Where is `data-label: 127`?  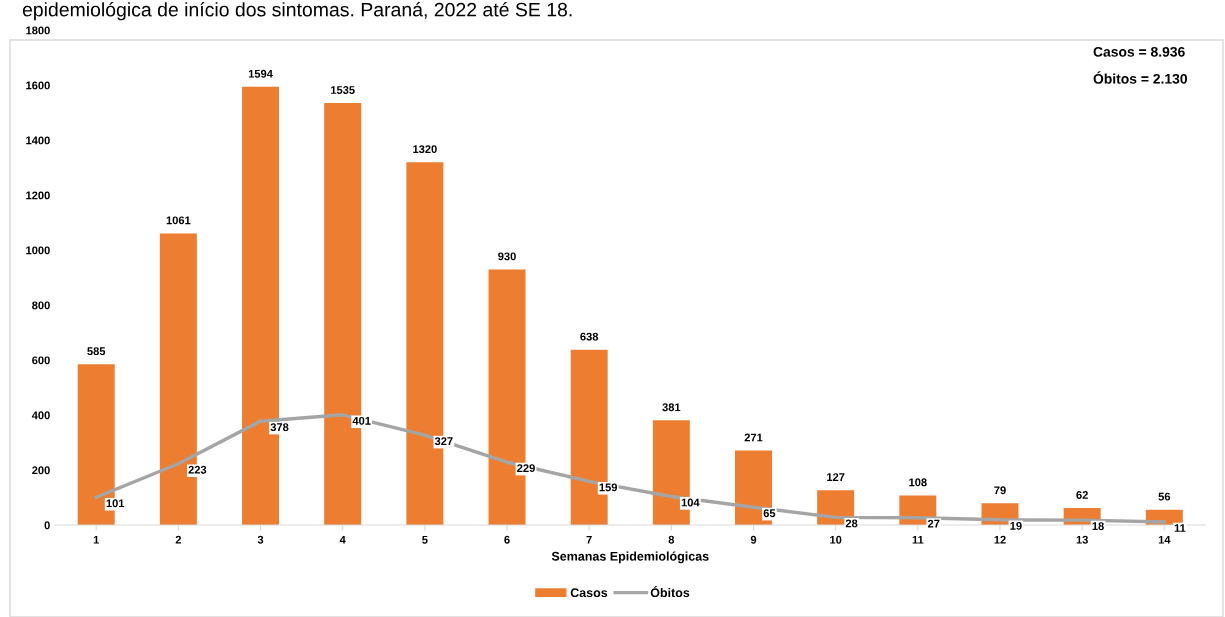 data-label: 127 is located at coordinates (836, 477).